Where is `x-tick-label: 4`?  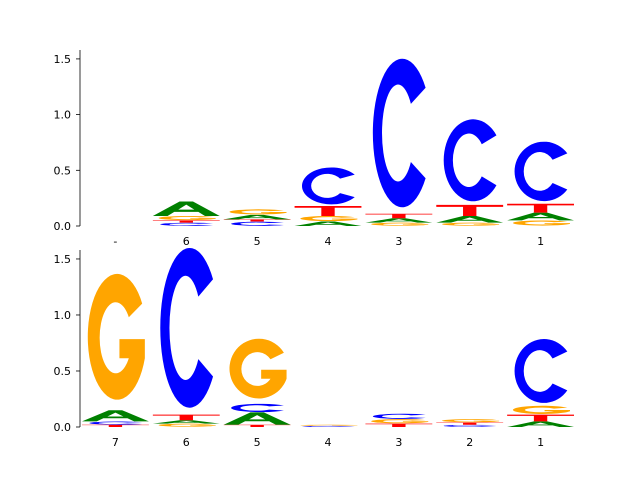
x-tick-label: 4 is located at coordinates (328, 241).